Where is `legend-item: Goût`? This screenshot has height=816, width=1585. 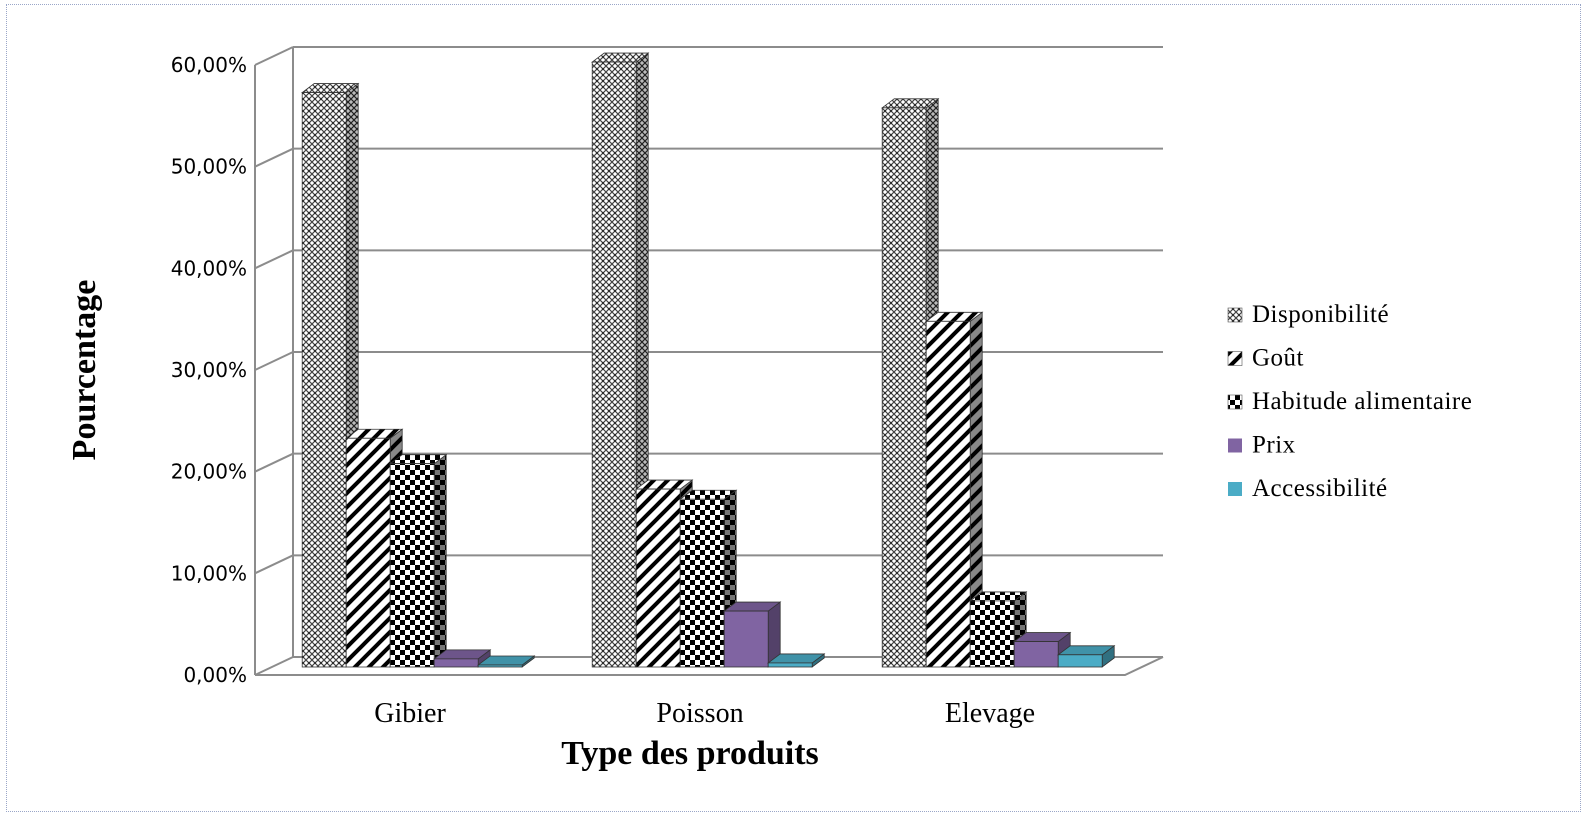 legend-item: Goût is located at coordinates (1265, 358).